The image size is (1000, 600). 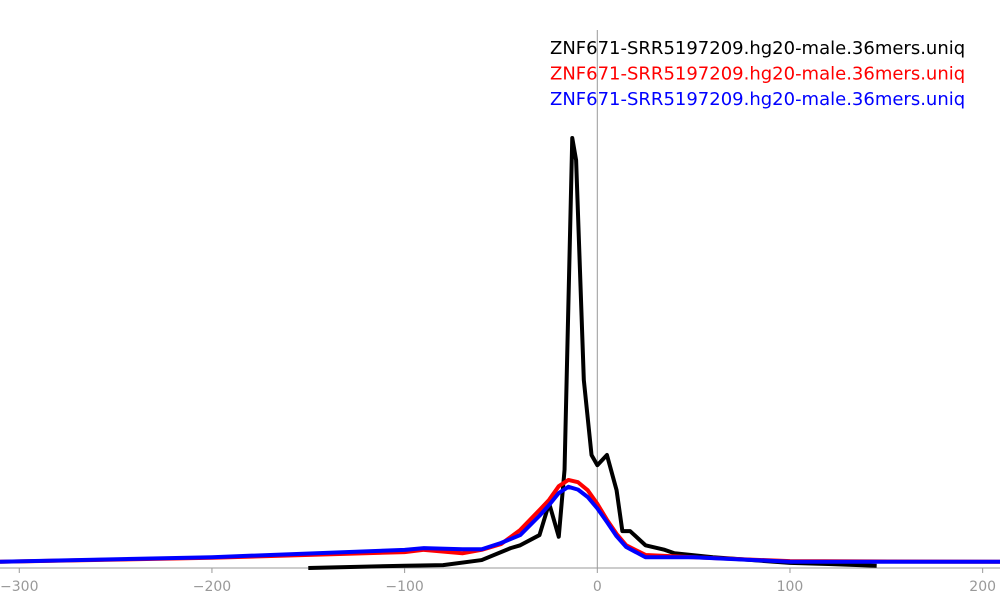 What do you see at coordinates (790, 587) in the screenshot?
I see `x-tick-label: 100` at bounding box center [790, 587].